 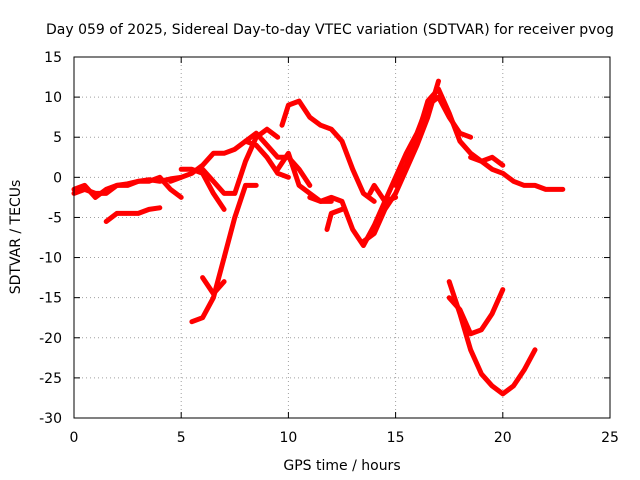 What do you see at coordinates (50, 379) in the screenshot?
I see `y-tick-label: -25` at bounding box center [50, 379].